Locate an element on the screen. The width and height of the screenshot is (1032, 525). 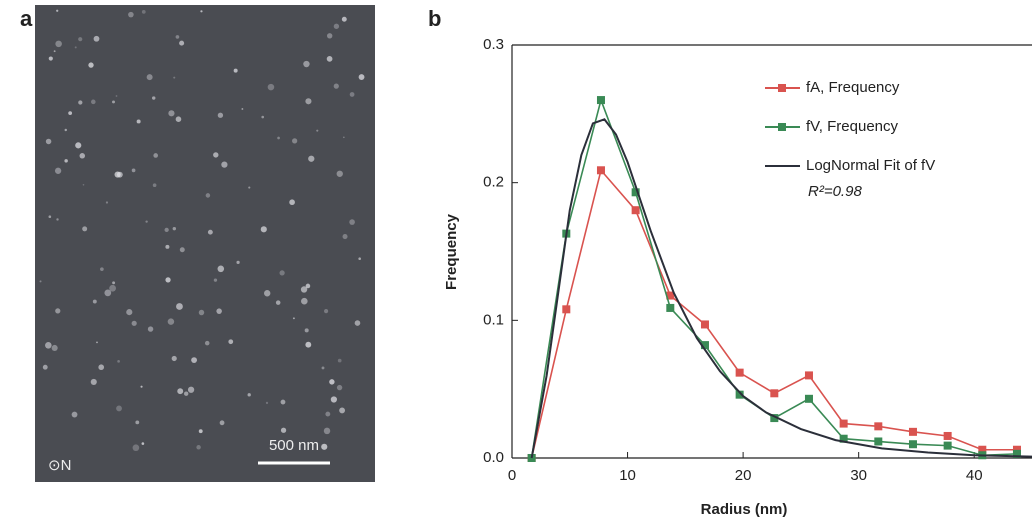
panel-label: a is located at coordinates (26, 18).